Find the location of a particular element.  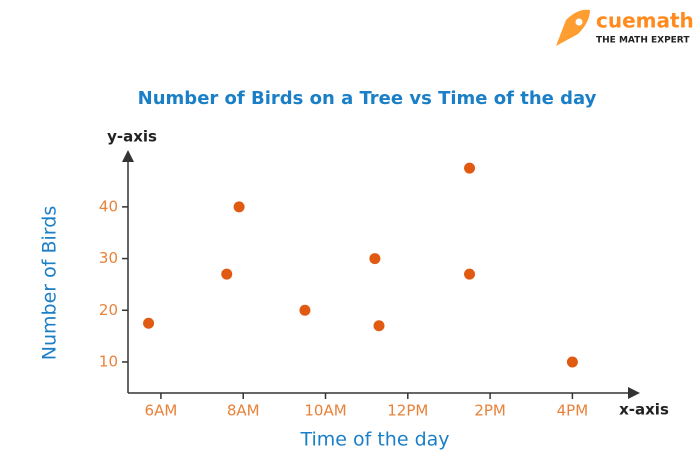

y-tick-label: 10 is located at coordinates (108, 361).